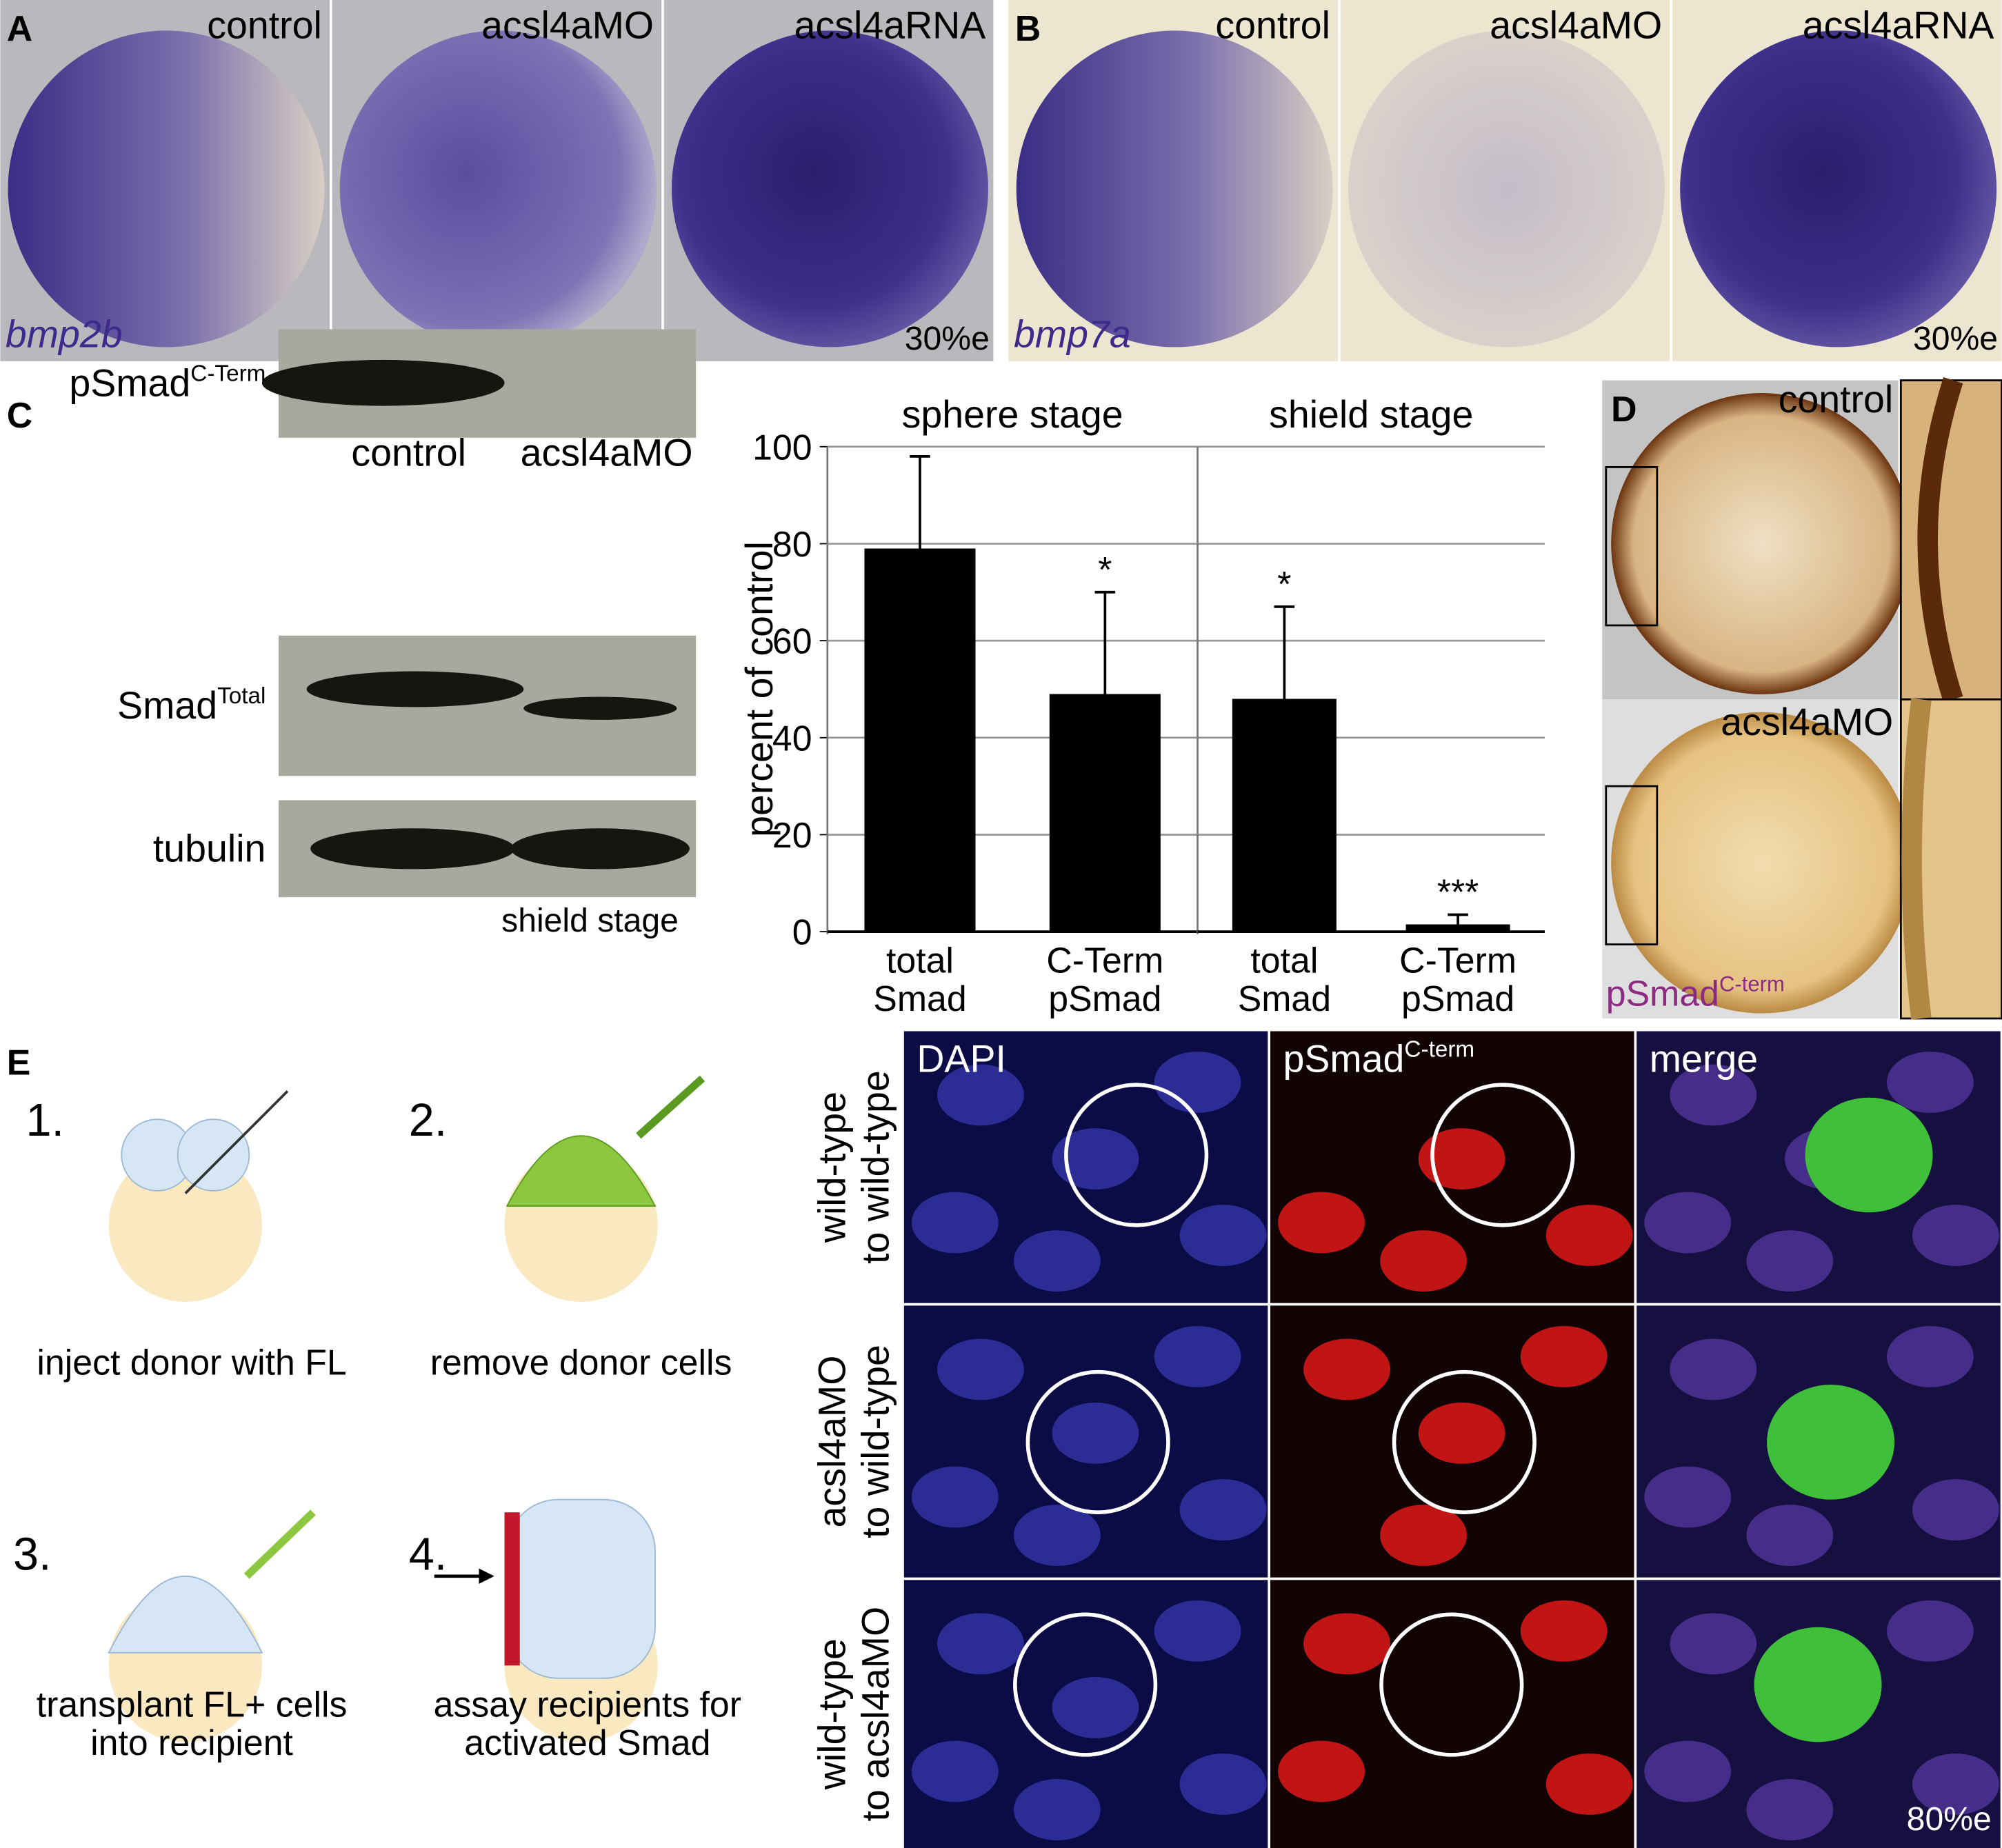 The height and width of the screenshot is (1848, 2002). Describe the element at coordinates (782, 447) in the screenshot. I see `y-tick-label: 100` at that location.